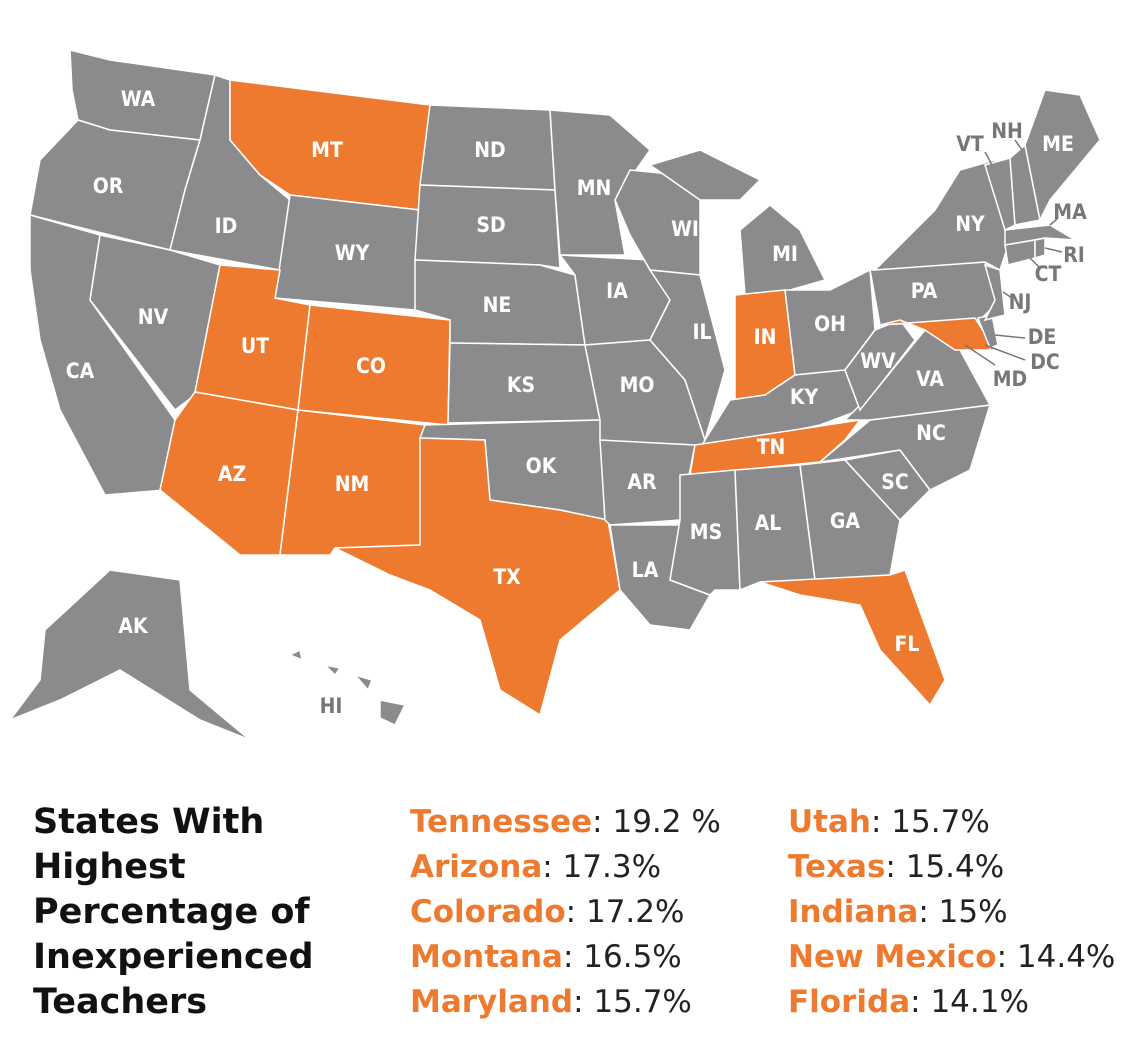 The image size is (1140, 1058). Describe the element at coordinates (771, 447) in the screenshot. I see `state-label: TN` at that location.